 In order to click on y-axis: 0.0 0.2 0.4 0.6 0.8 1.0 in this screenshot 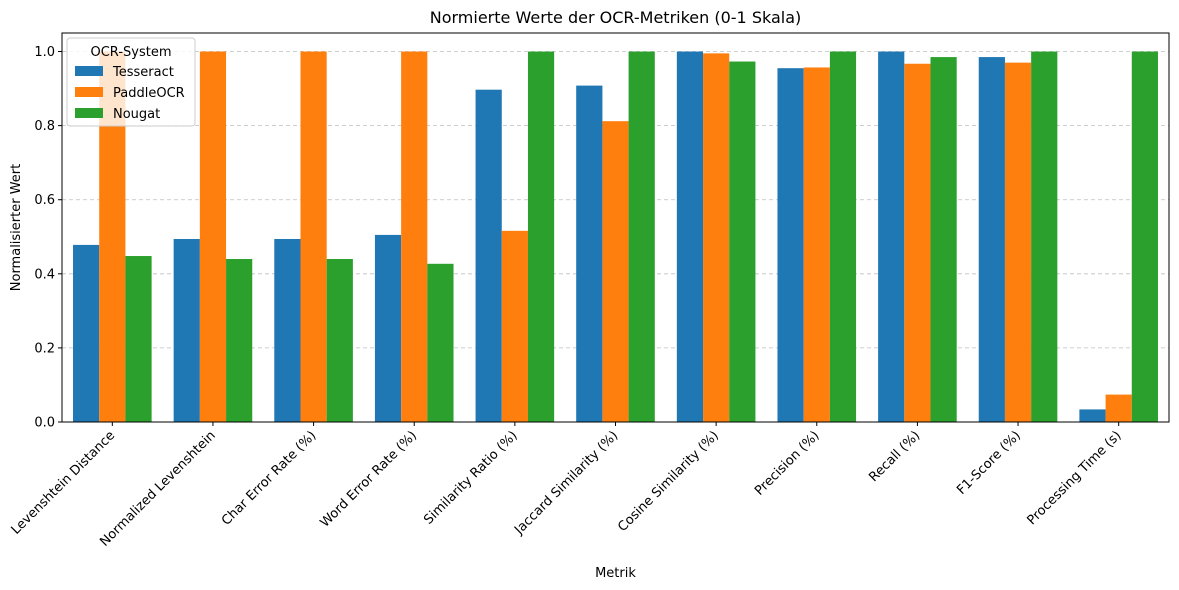, I will do `click(48, 238)`.